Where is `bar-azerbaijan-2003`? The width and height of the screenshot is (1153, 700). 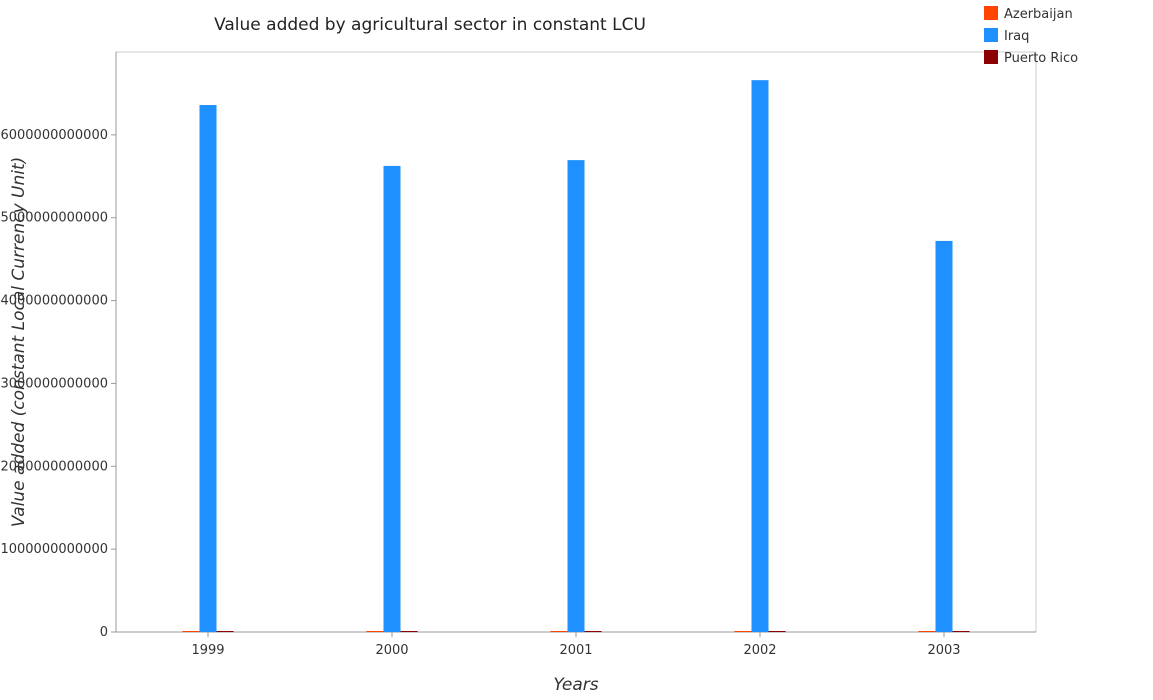
bar-azerbaijan-2003 is located at coordinates (927, 631).